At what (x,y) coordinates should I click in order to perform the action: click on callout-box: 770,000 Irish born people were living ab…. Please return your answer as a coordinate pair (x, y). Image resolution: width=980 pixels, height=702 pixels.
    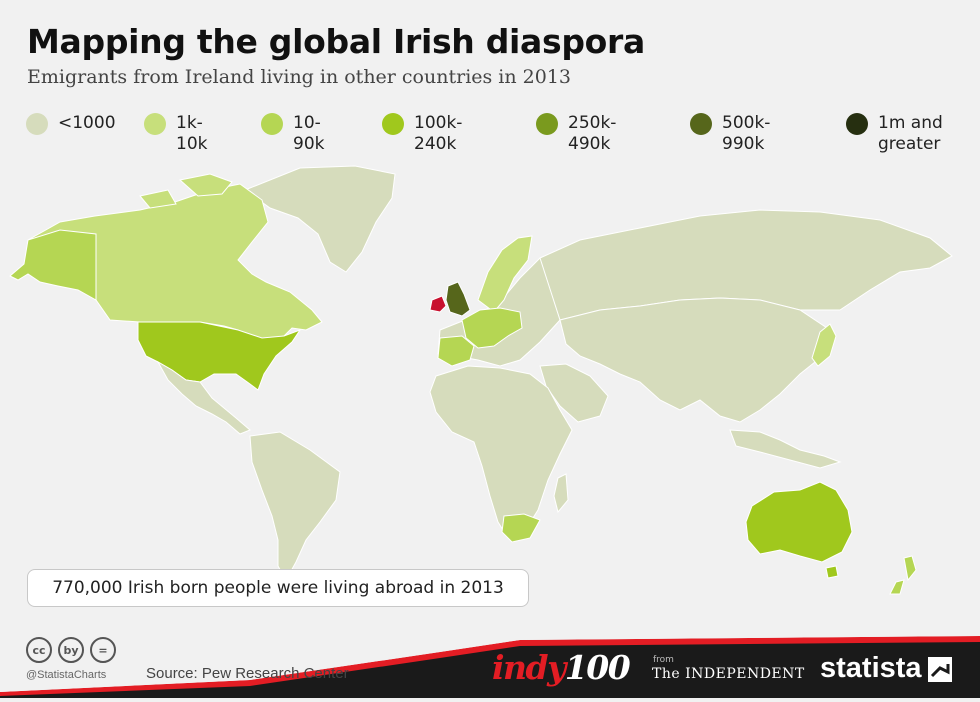
    Looking at the image, I should click on (278, 588).